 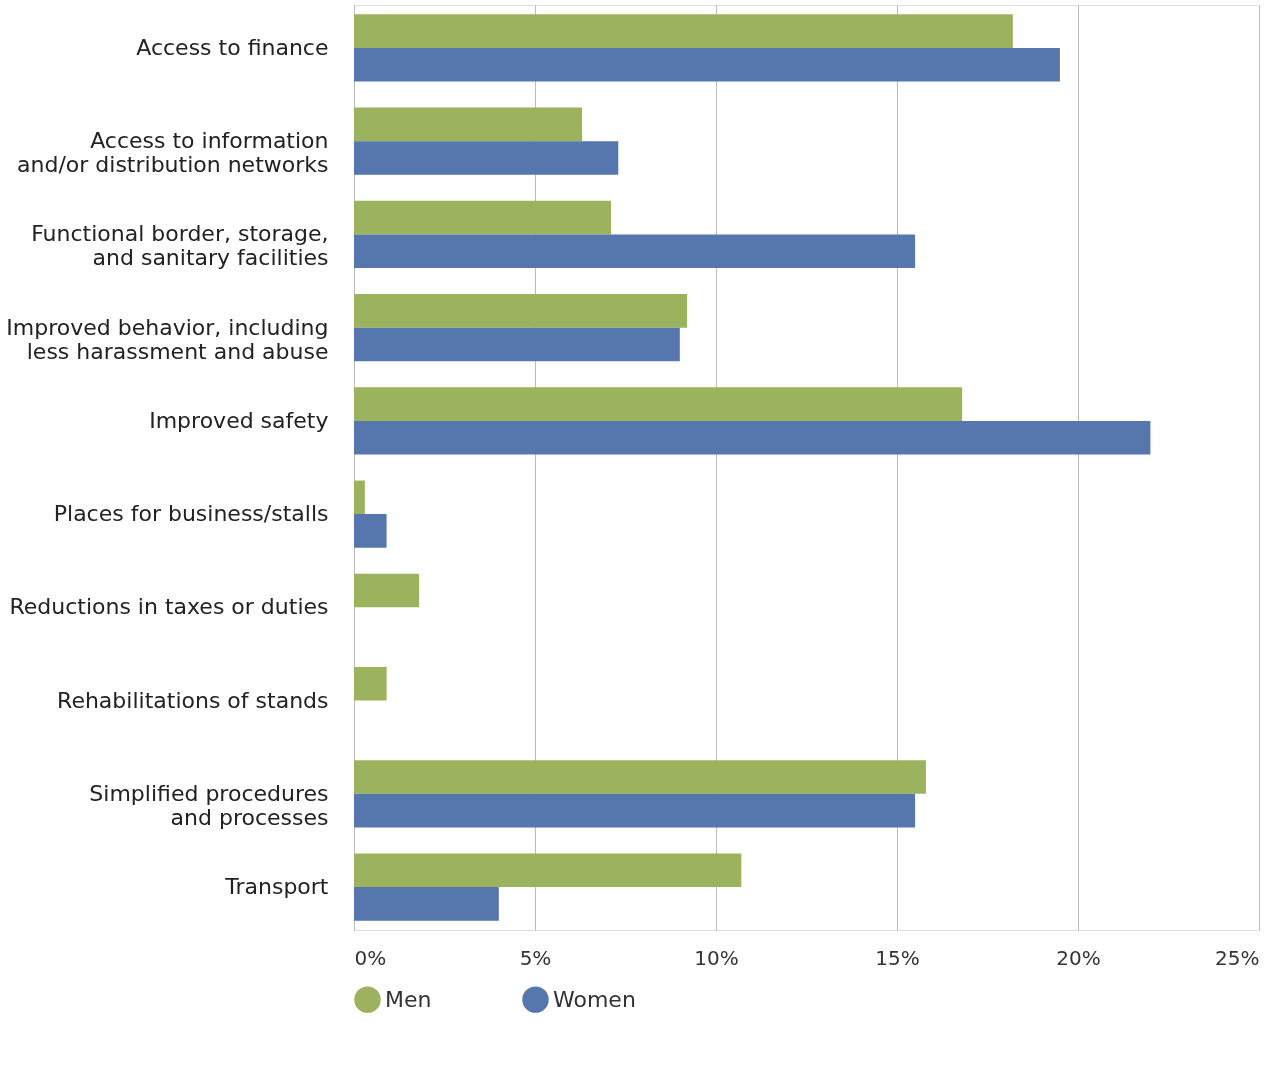 I want to click on y-tick-label: Access to information and/or distribution networks, so click(x=173, y=153).